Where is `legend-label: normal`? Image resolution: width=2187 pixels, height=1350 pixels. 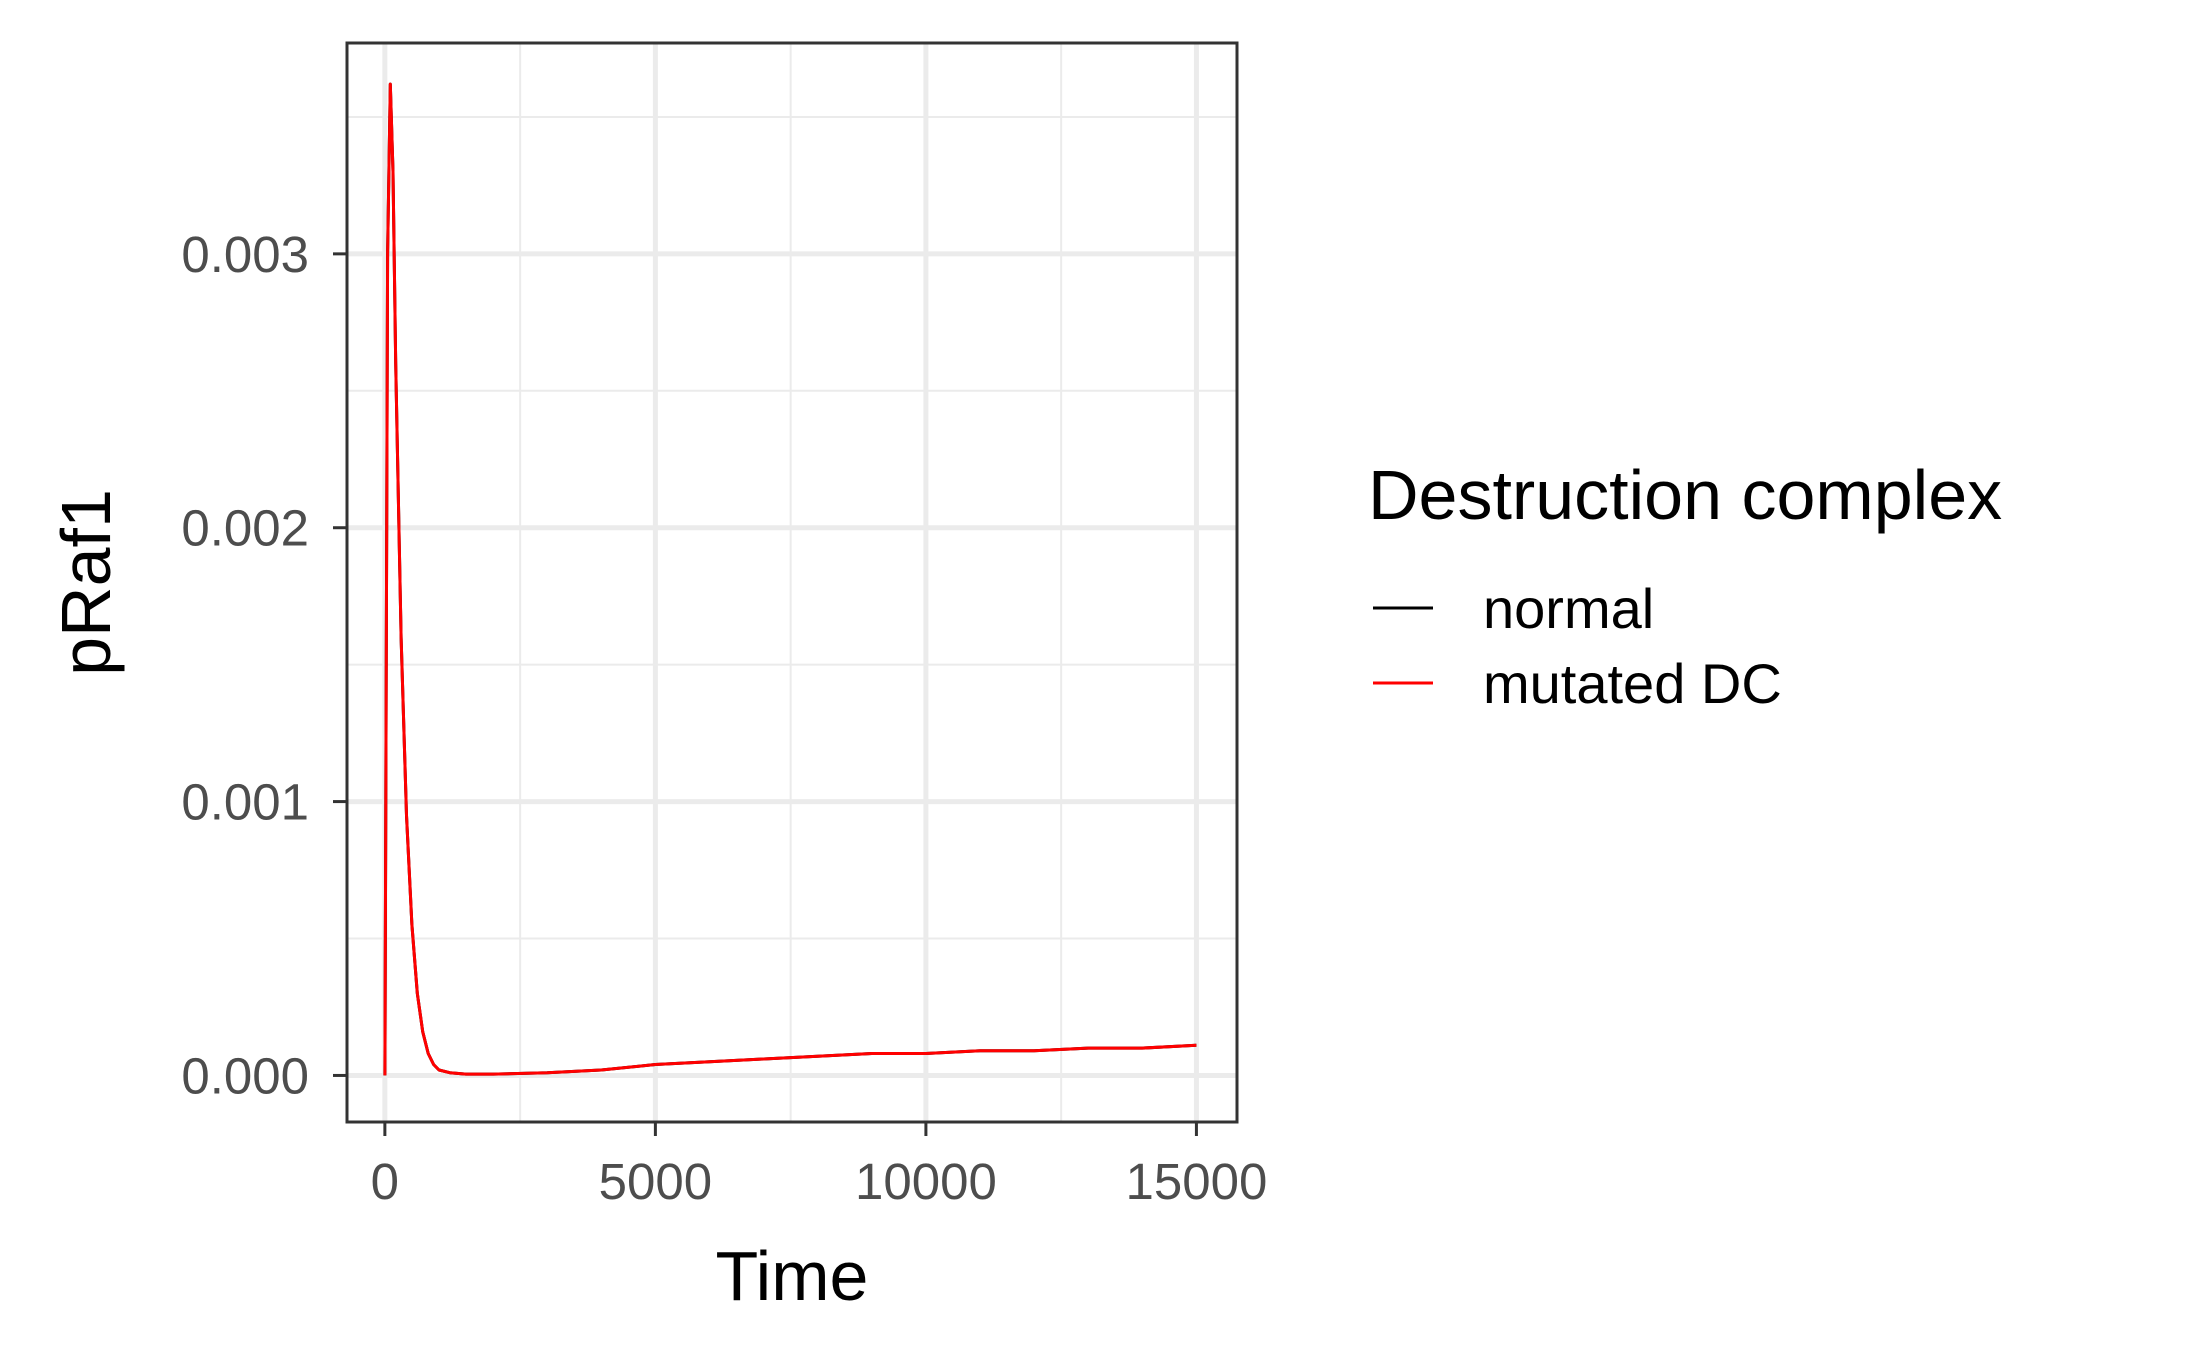 legend-label: normal is located at coordinates (1568, 608).